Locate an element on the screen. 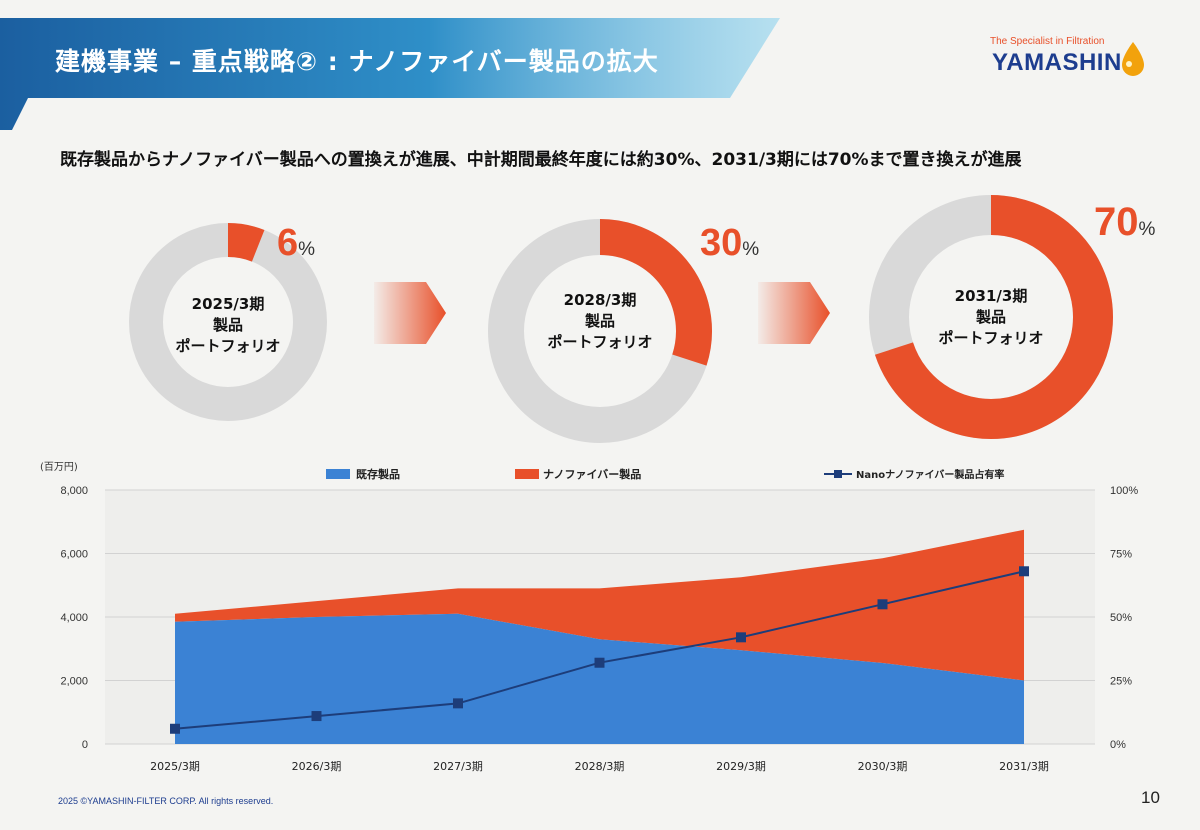  legend-label-existing: 既存製品 is located at coordinates (378, 474).